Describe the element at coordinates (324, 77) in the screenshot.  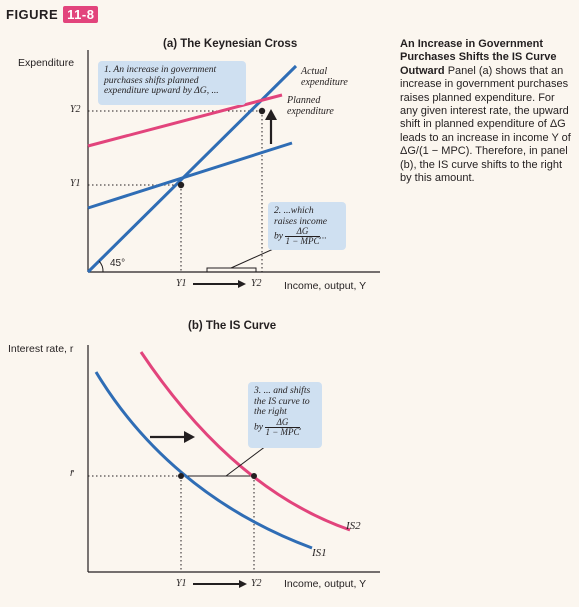
I see `actual-expenditure-label: Actual expenditure` at that location.